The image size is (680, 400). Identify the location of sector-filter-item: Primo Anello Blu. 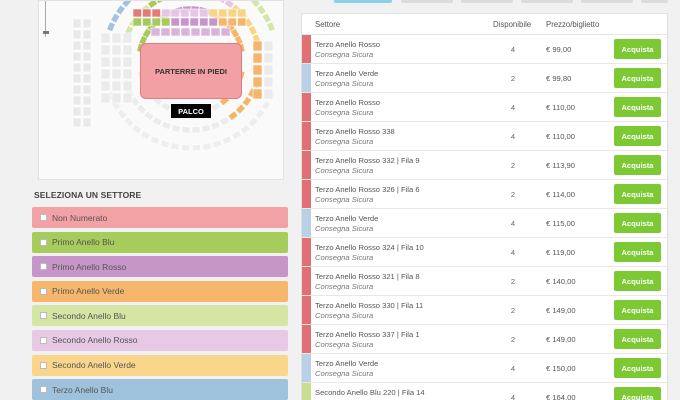
(160, 242).